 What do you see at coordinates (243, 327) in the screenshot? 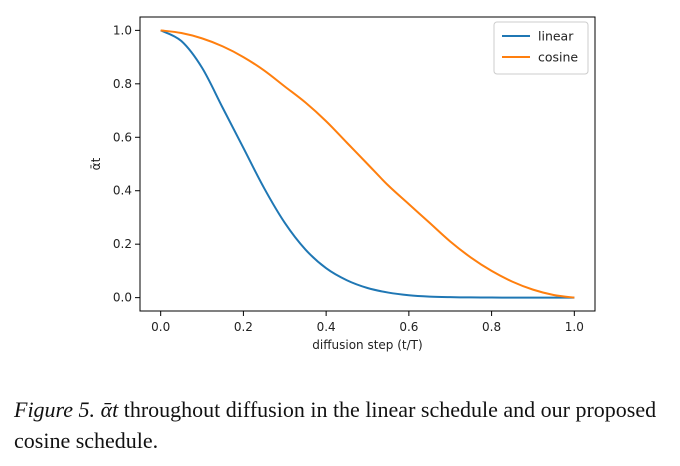
I see `x-tick-label: 0.2` at bounding box center [243, 327].